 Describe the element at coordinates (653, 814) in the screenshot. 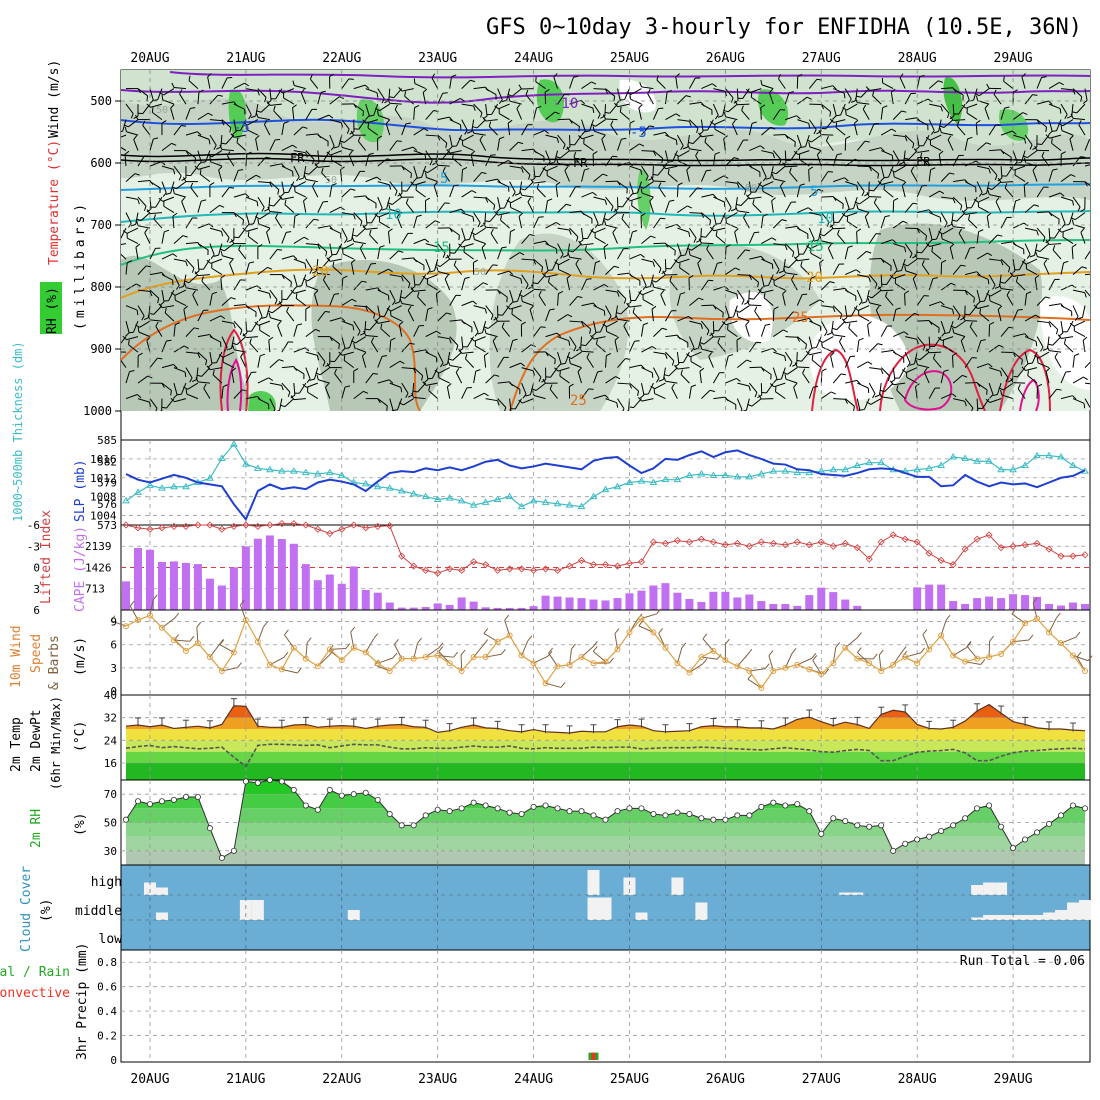

I see `rh2m-marker` at that location.